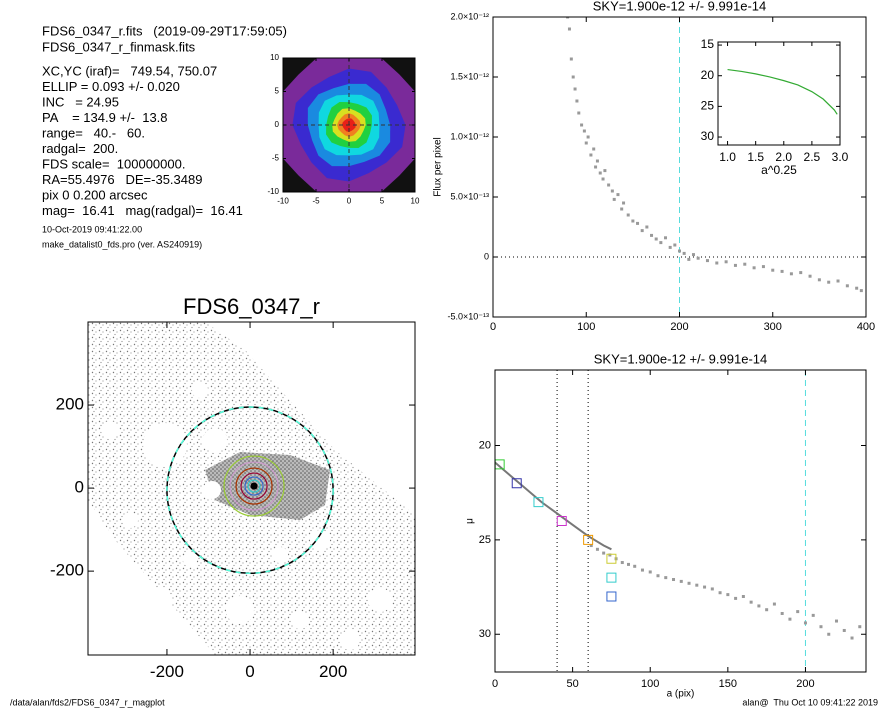  What do you see at coordinates (679, 6) in the screenshot?
I see `chart-title: SKY=1.900e-12 +/- 9.991e-14` at bounding box center [679, 6].